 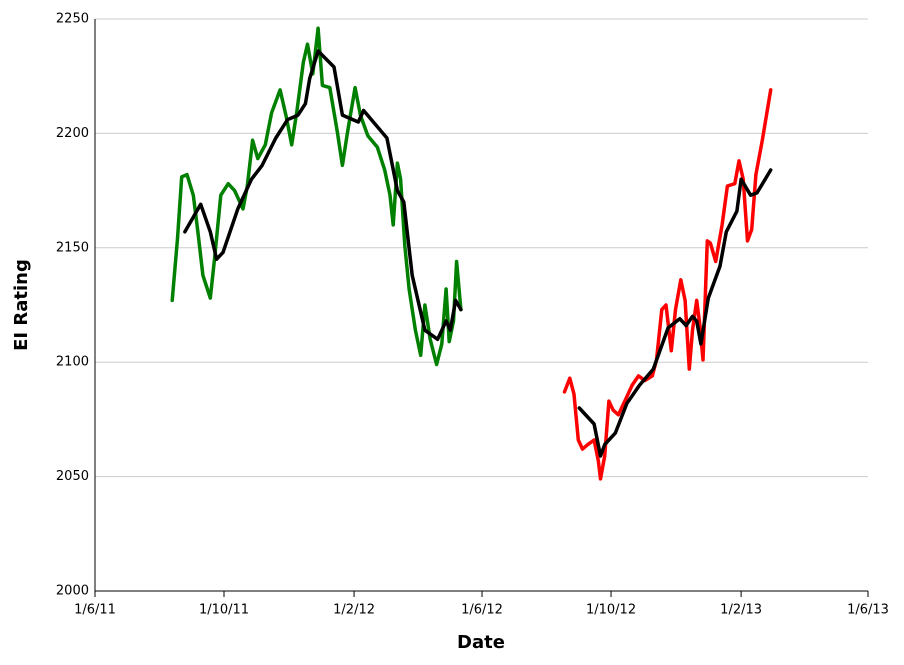 What do you see at coordinates (224, 610) in the screenshot?
I see `x-tick-label: 1/10/11` at bounding box center [224, 610].